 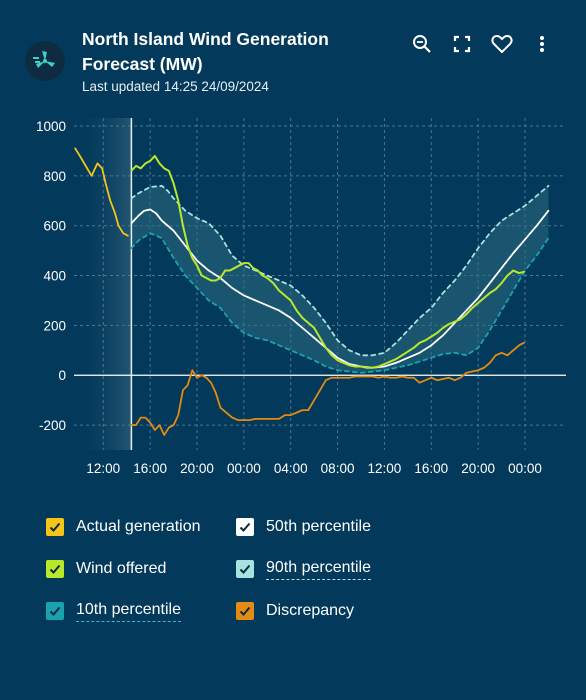 I want to click on heart-icon, so click(x=502, y=44).